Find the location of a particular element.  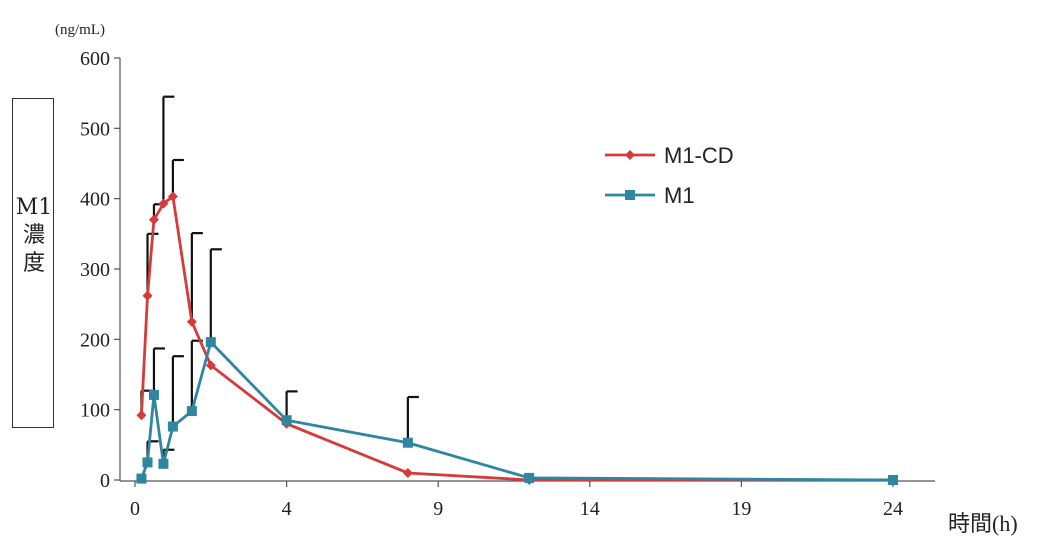

x-tick-label: 0 is located at coordinates (135, 509).